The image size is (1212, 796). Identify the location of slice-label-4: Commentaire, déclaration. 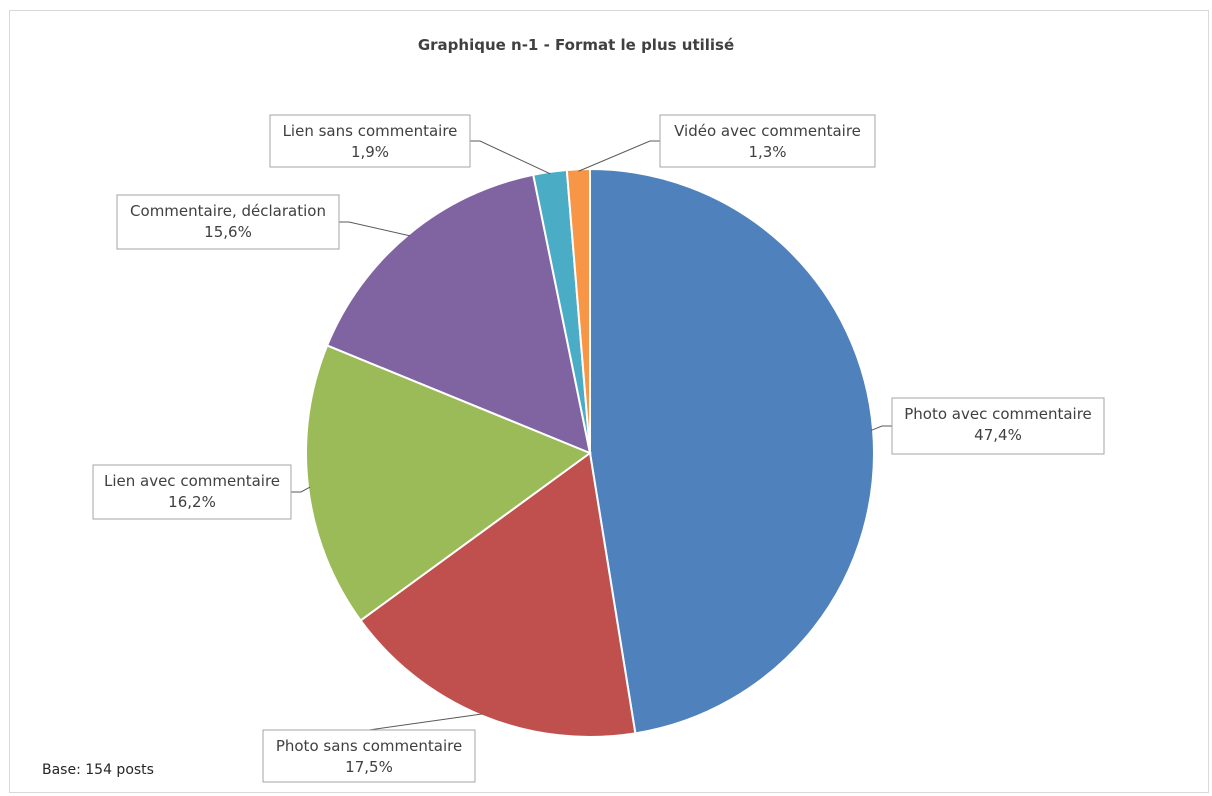
(228, 211).